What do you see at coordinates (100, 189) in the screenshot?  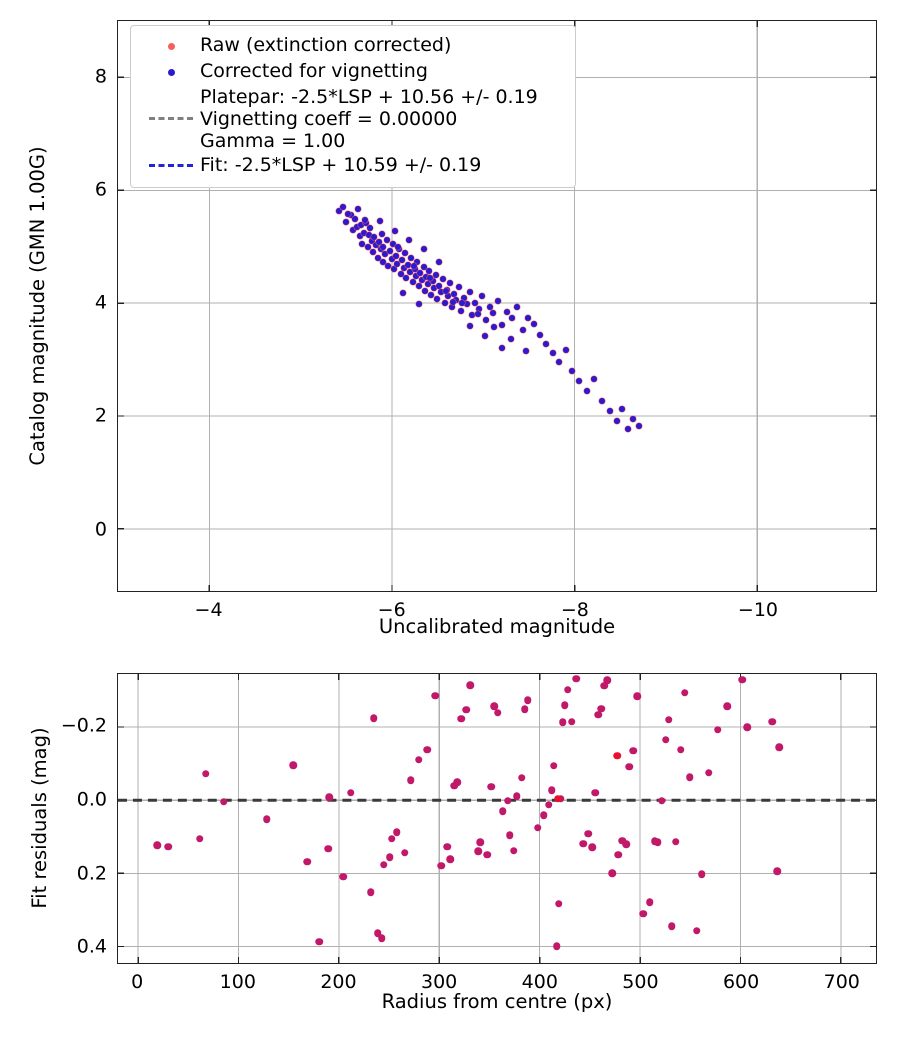 I see `top-ytick-label: 6` at bounding box center [100, 189].